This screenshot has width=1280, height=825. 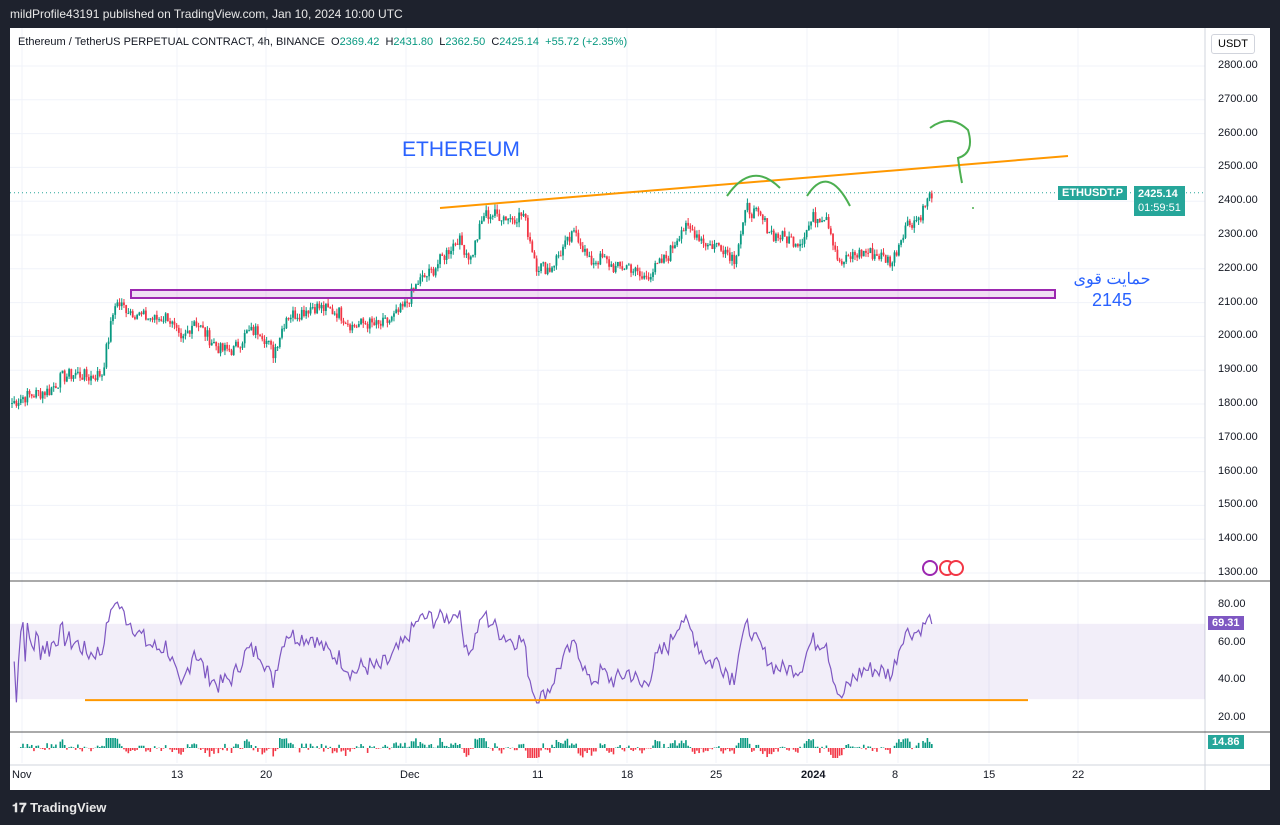 I want to click on currency-button: USDT, so click(x=1233, y=44).